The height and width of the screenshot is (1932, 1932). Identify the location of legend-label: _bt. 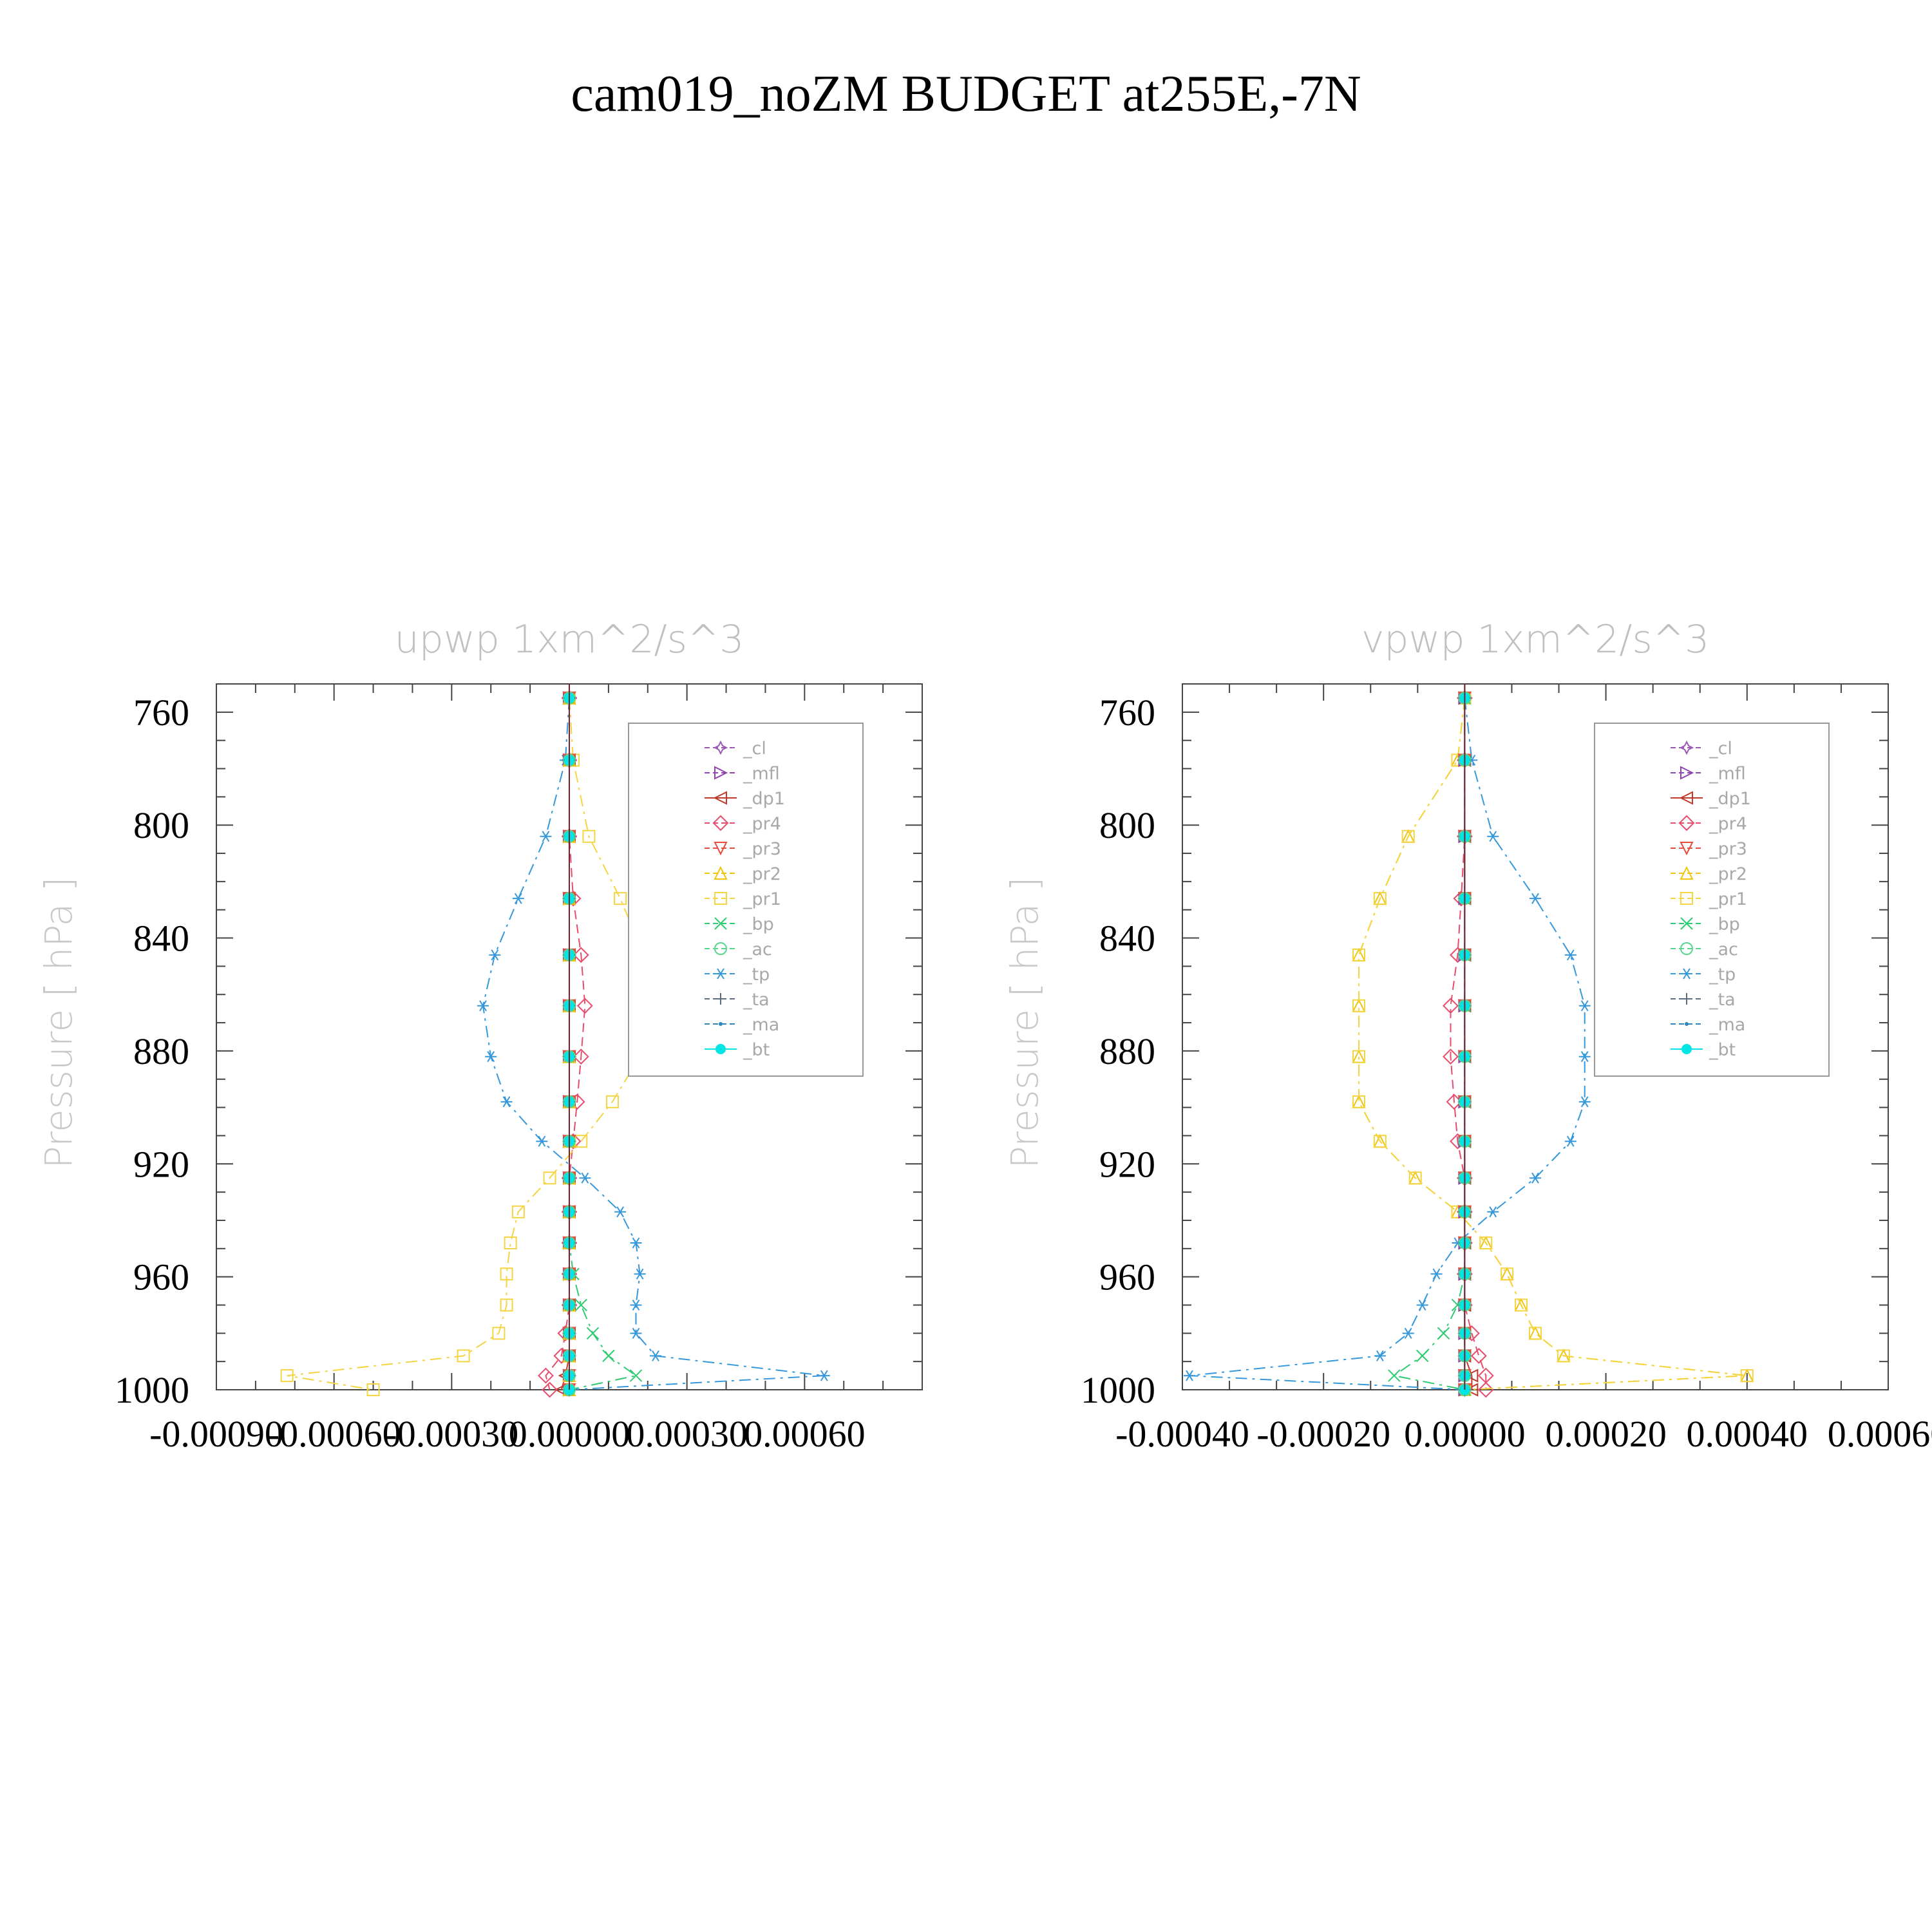
(1723, 1050).